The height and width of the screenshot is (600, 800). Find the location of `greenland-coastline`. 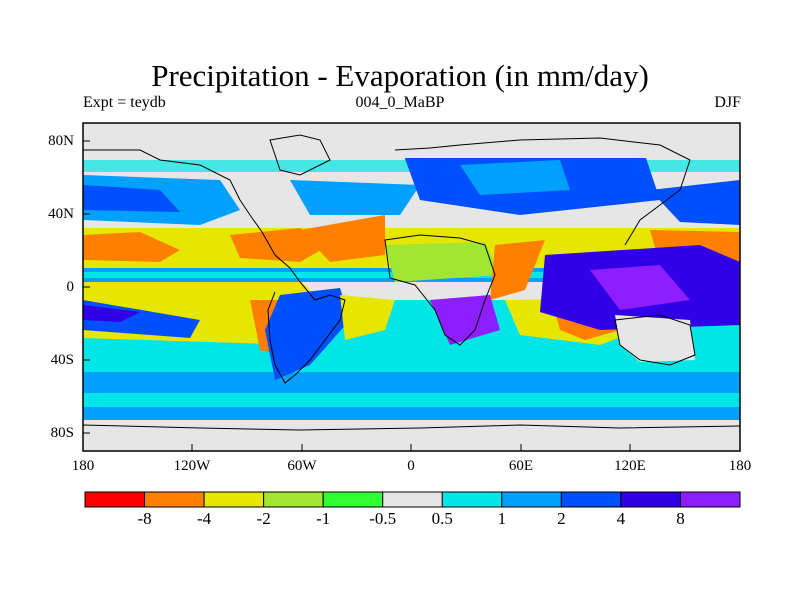

greenland-coastline is located at coordinates (300, 155).